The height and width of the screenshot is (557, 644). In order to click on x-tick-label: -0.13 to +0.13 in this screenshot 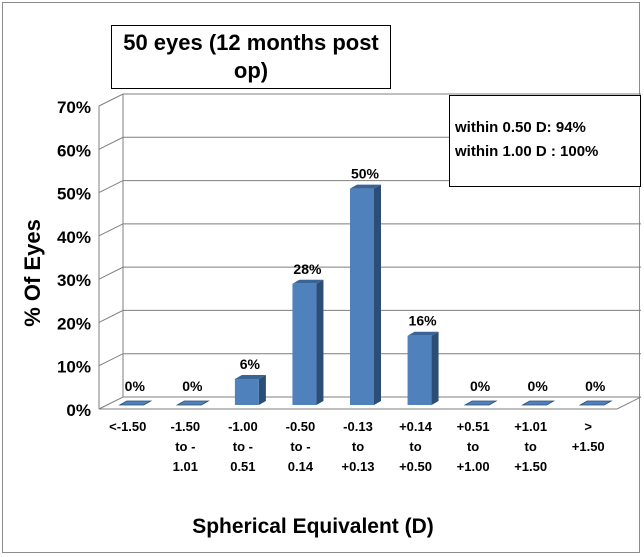, I will do `click(358, 446)`.